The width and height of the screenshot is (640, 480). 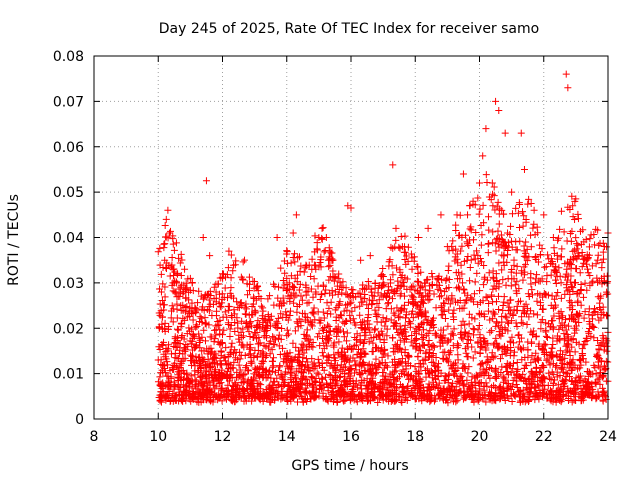 I want to click on y-tick-label: 0.01, so click(x=68, y=375).